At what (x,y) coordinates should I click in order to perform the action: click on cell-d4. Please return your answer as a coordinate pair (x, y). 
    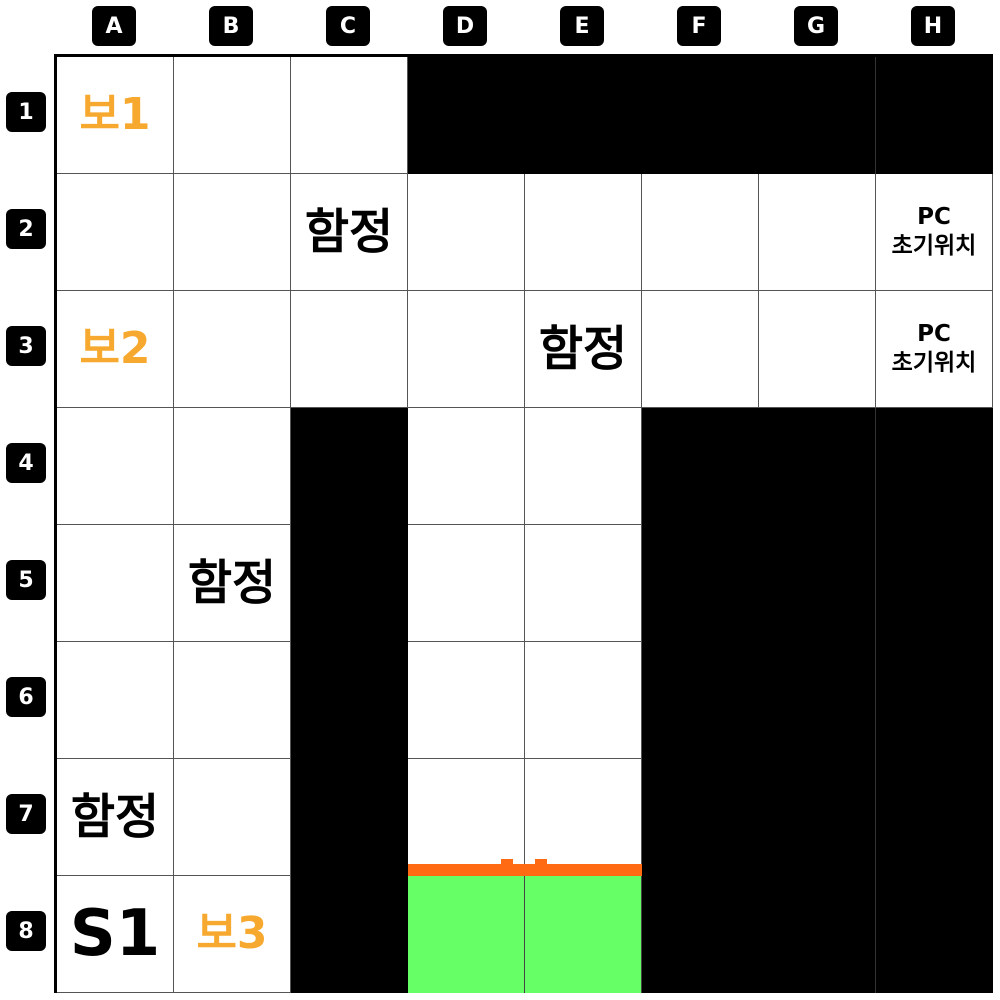
    Looking at the image, I should click on (466, 466).